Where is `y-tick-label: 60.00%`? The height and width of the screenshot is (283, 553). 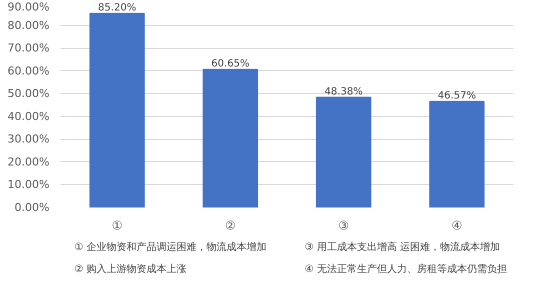 y-tick-label: 60.00% is located at coordinates (29, 71).